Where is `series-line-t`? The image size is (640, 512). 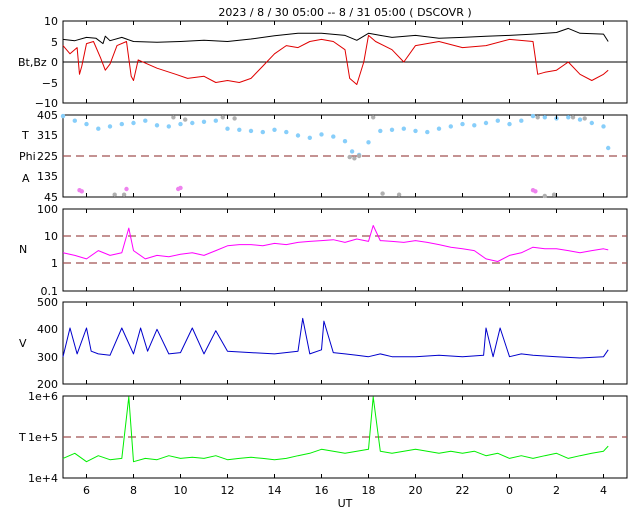 series-line-t is located at coordinates (335, 429).